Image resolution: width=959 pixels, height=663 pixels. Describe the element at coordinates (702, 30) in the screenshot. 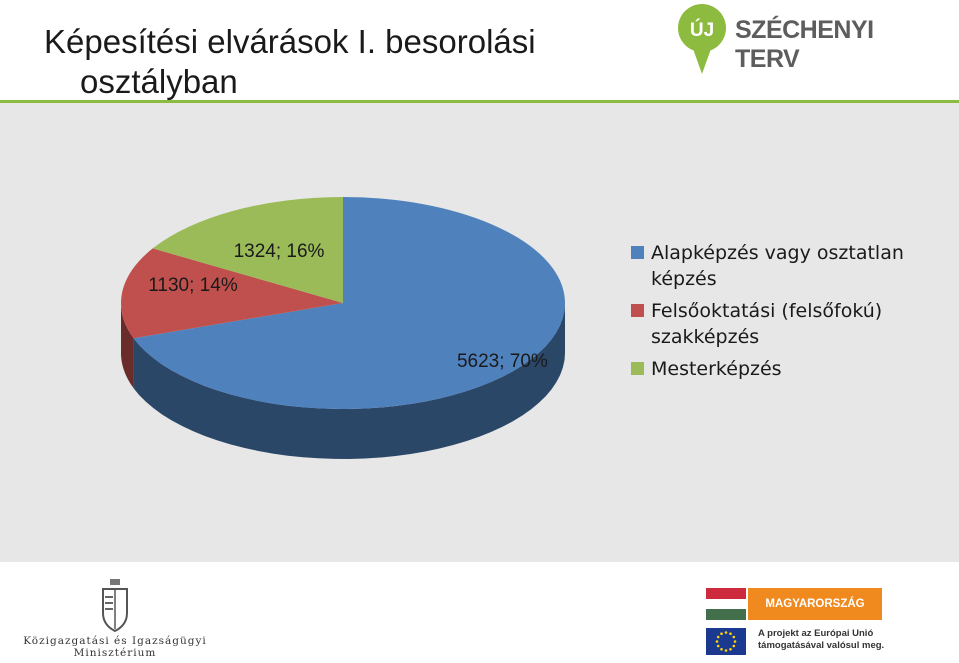

I see `brand-badge-text: ÚJ` at that location.